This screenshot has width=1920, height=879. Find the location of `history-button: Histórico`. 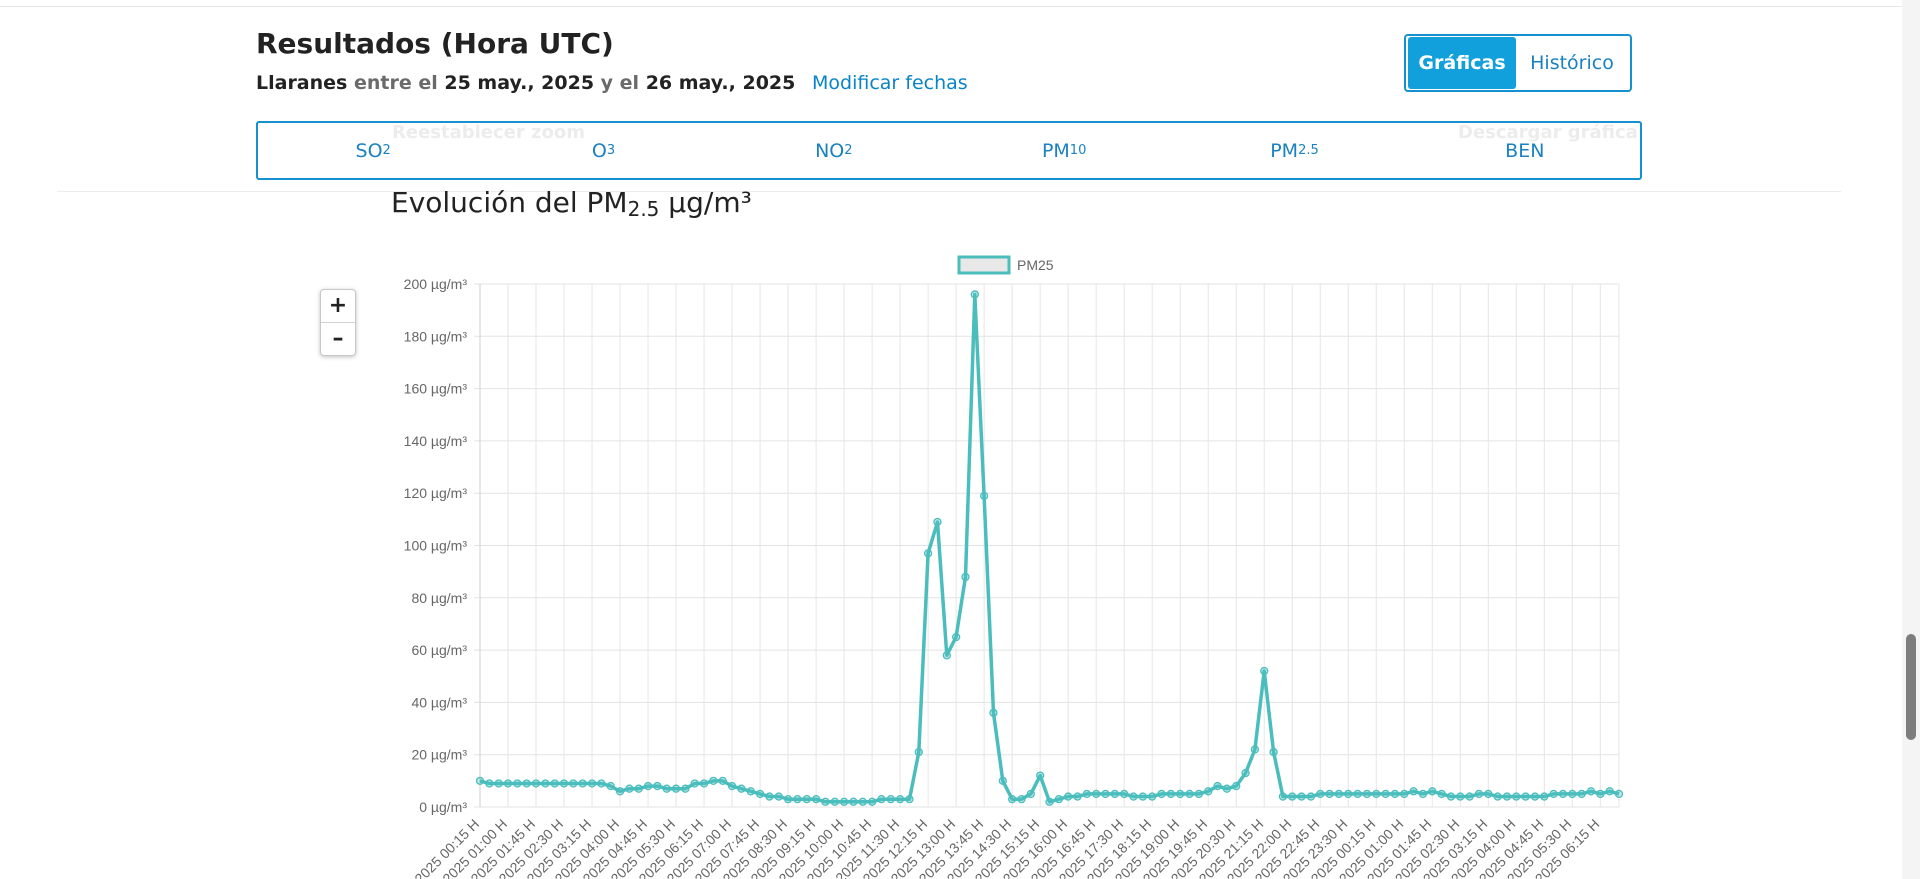

history-button: Histórico is located at coordinates (1572, 63).